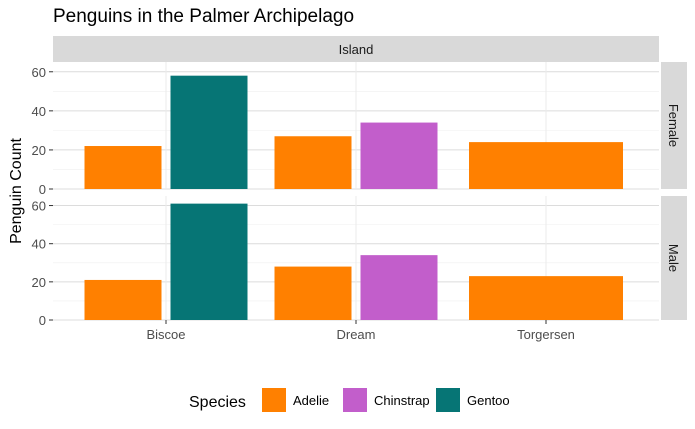 The width and height of the screenshot is (695, 429). What do you see at coordinates (355, 334) in the screenshot?
I see `x-tick-label-dream: Dream` at bounding box center [355, 334].